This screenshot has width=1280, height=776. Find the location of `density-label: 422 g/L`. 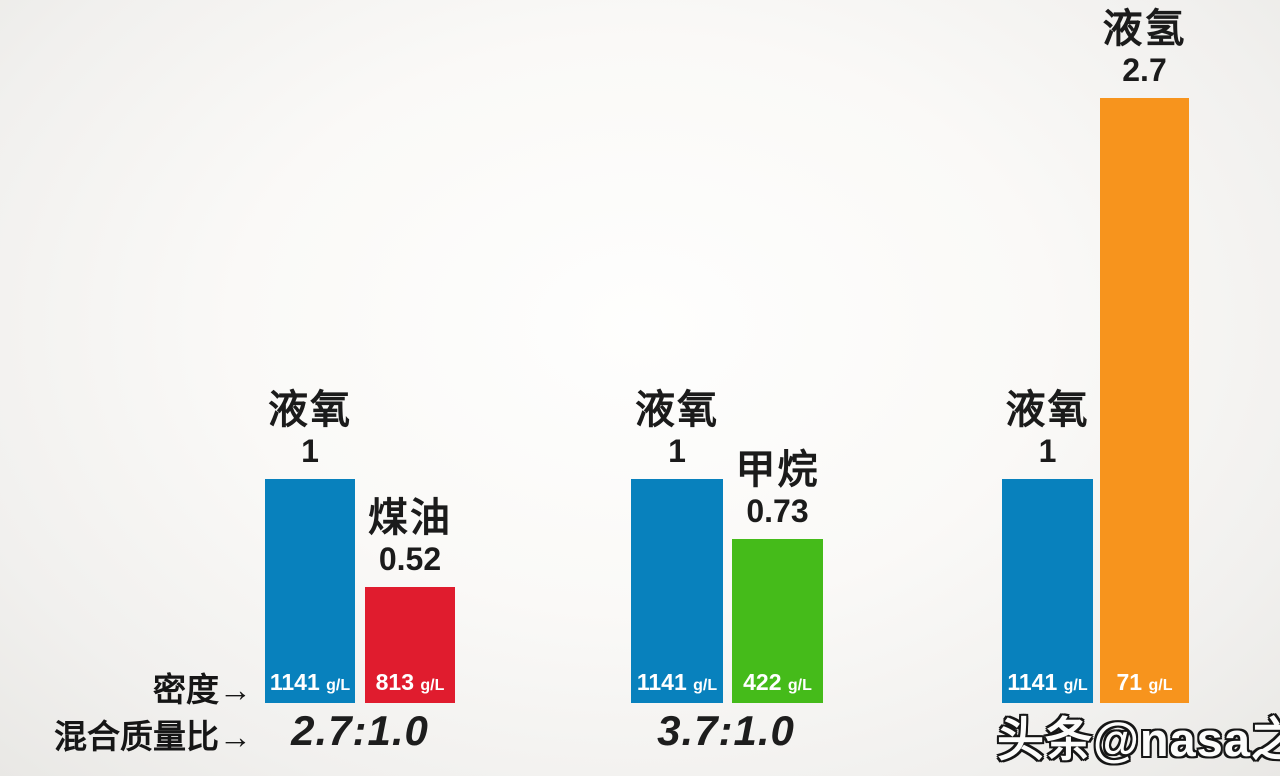

density-label: 422 g/L is located at coordinates (777, 682).